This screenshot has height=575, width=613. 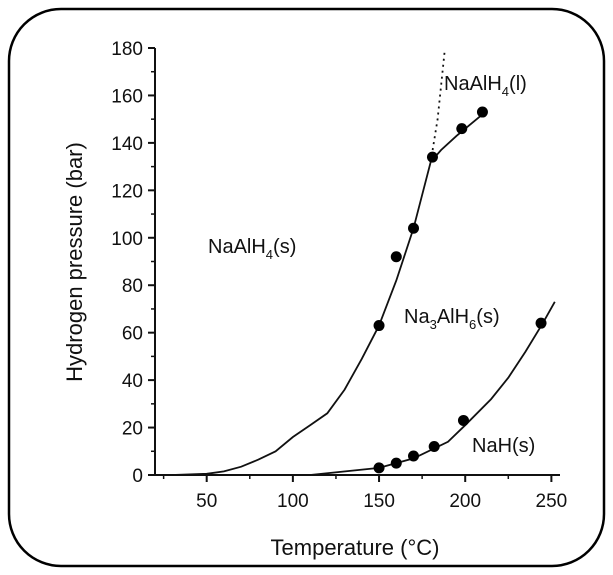 What do you see at coordinates (74, 262) in the screenshot?
I see `y-axis-title: Hydrogen pressure (bar)` at bounding box center [74, 262].